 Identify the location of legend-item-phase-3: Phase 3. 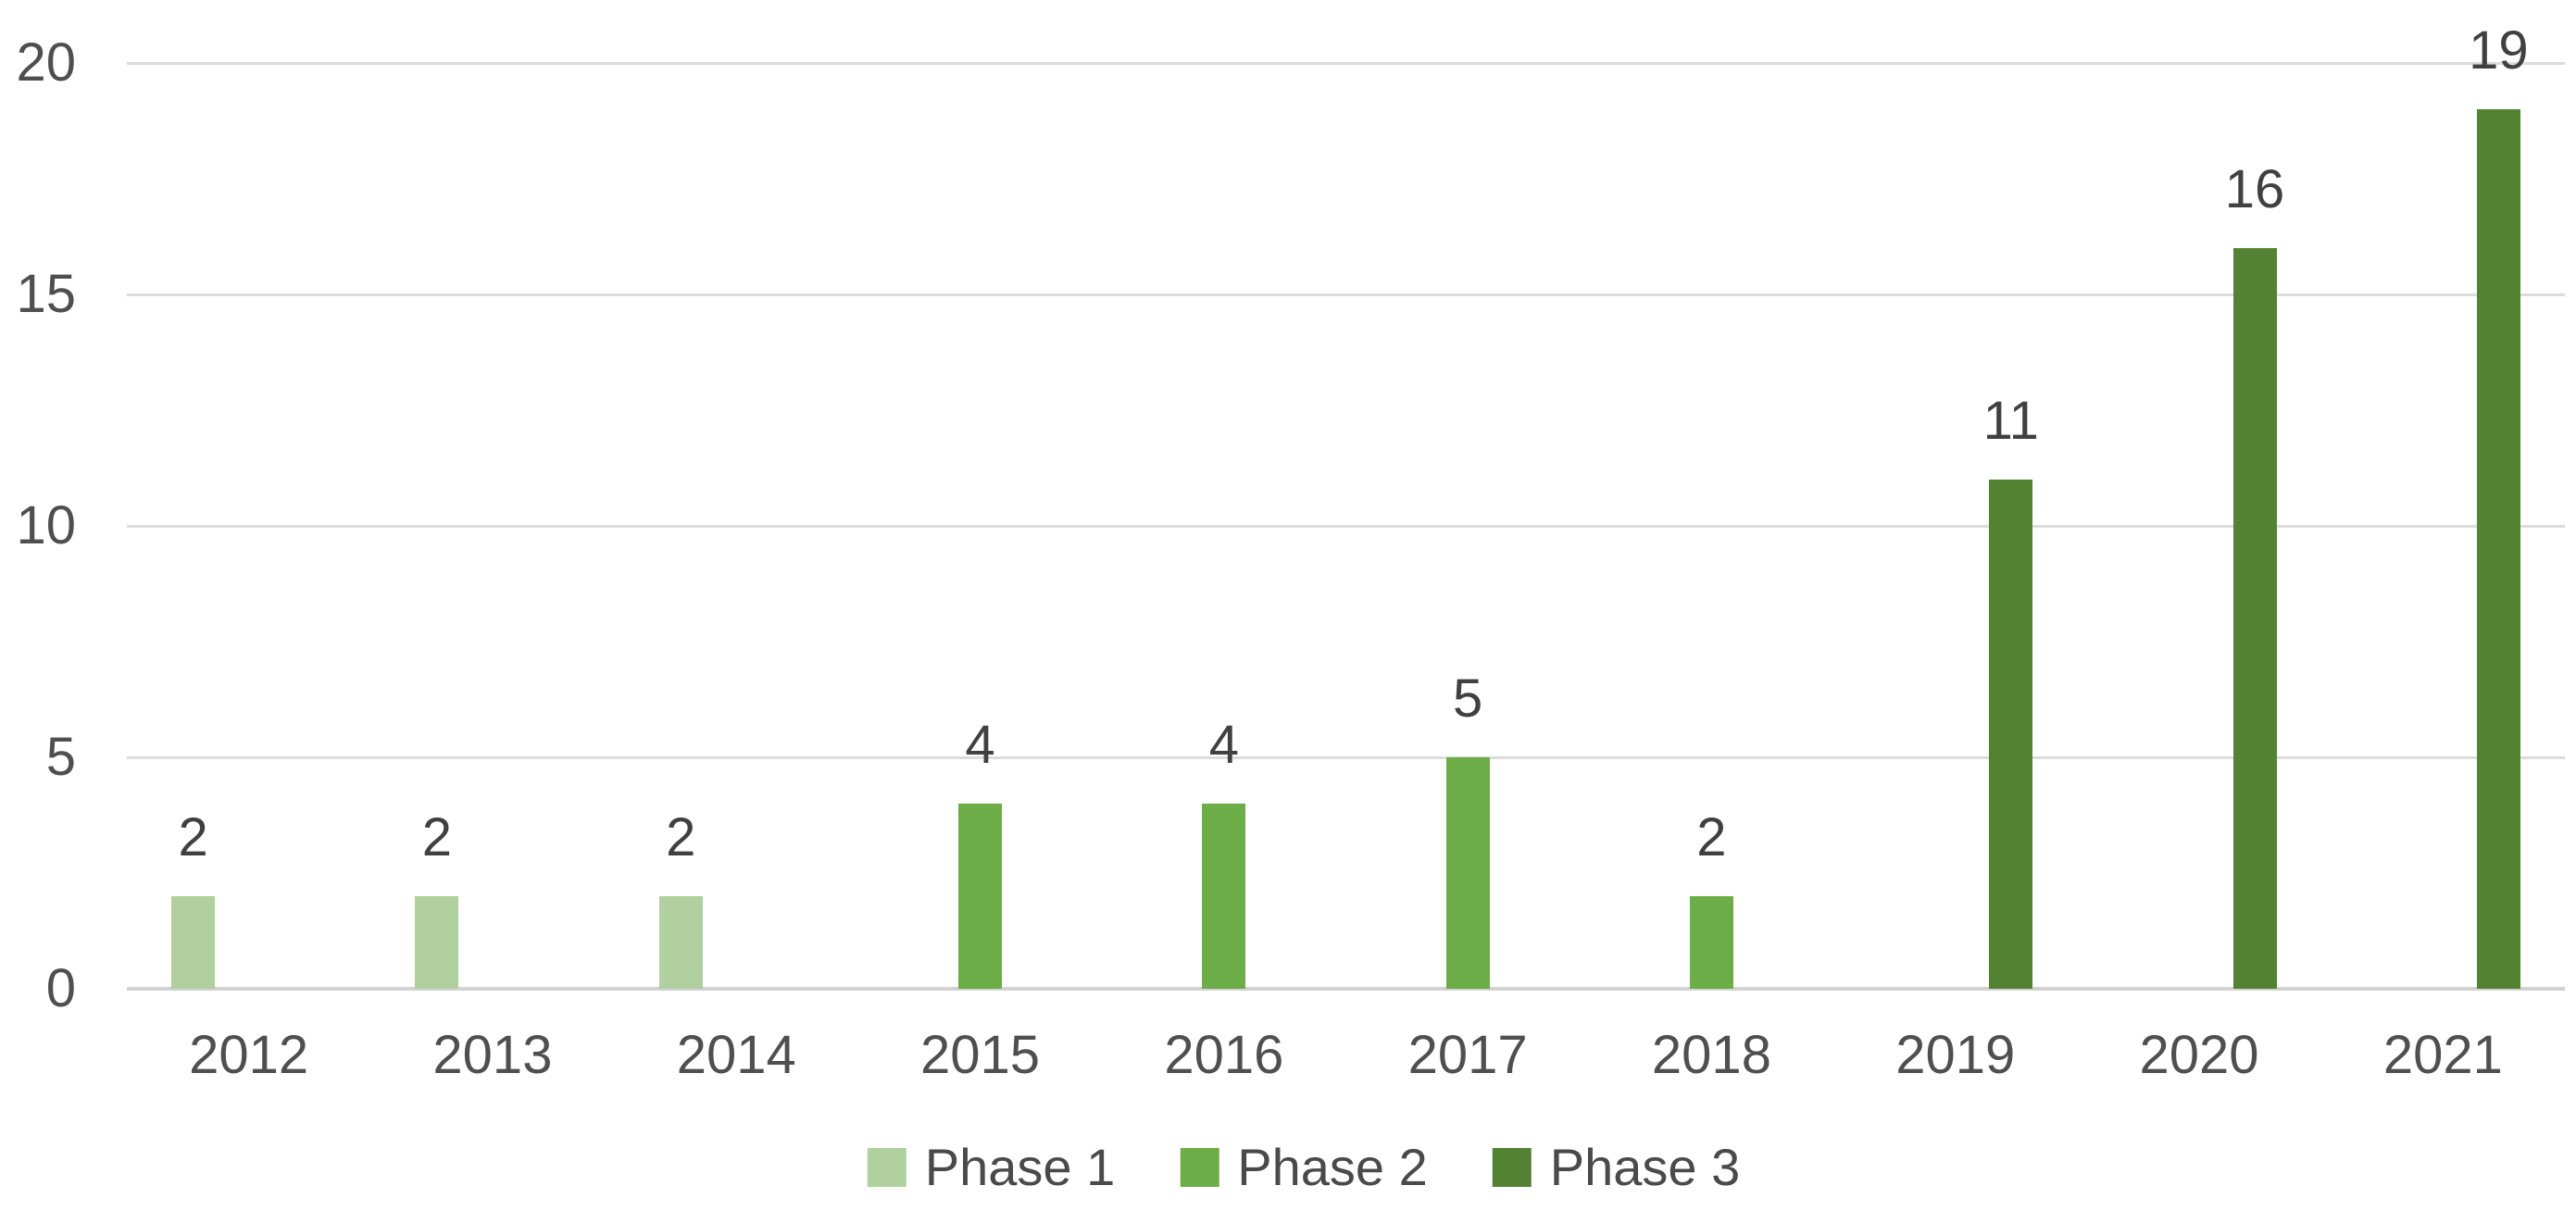
(1617, 1167).